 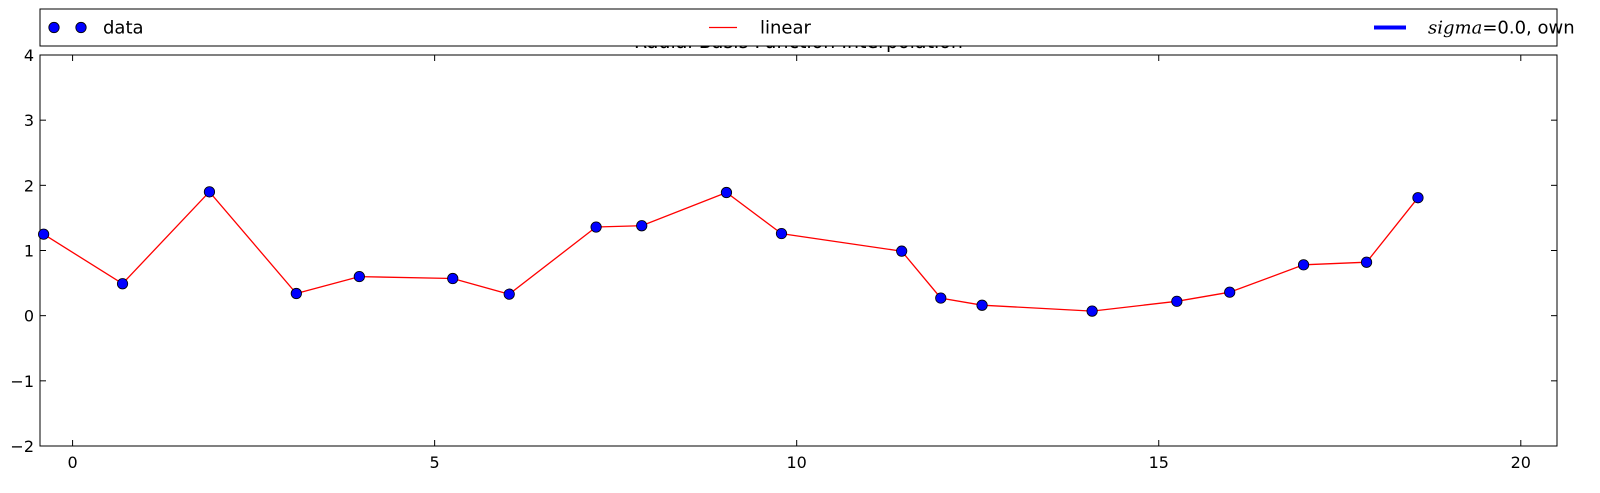 What do you see at coordinates (29, 185) in the screenshot?
I see `y-tick-label: 2` at bounding box center [29, 185].